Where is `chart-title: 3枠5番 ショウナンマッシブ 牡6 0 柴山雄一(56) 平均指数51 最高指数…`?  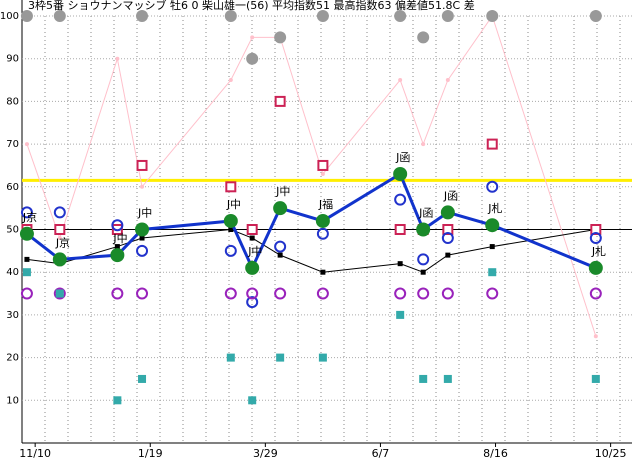 chart-title: 3枠5番 ショウナンマッシブ 牡6 0 柴山雄一(56) 平均指数51 最高指数… is located at coordinates (251, 6).